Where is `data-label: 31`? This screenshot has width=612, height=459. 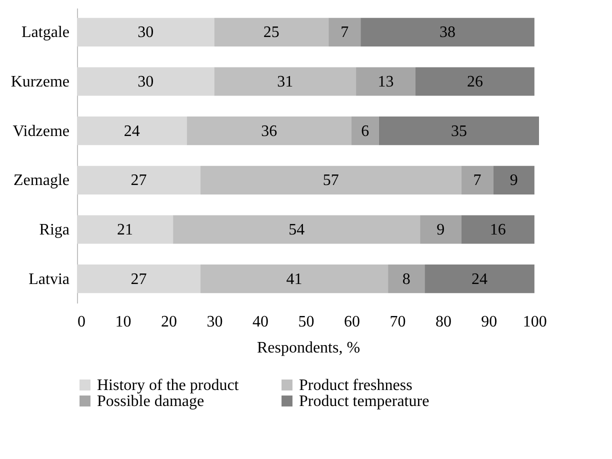
data-label: 31 is located at coordinates (285, 82).